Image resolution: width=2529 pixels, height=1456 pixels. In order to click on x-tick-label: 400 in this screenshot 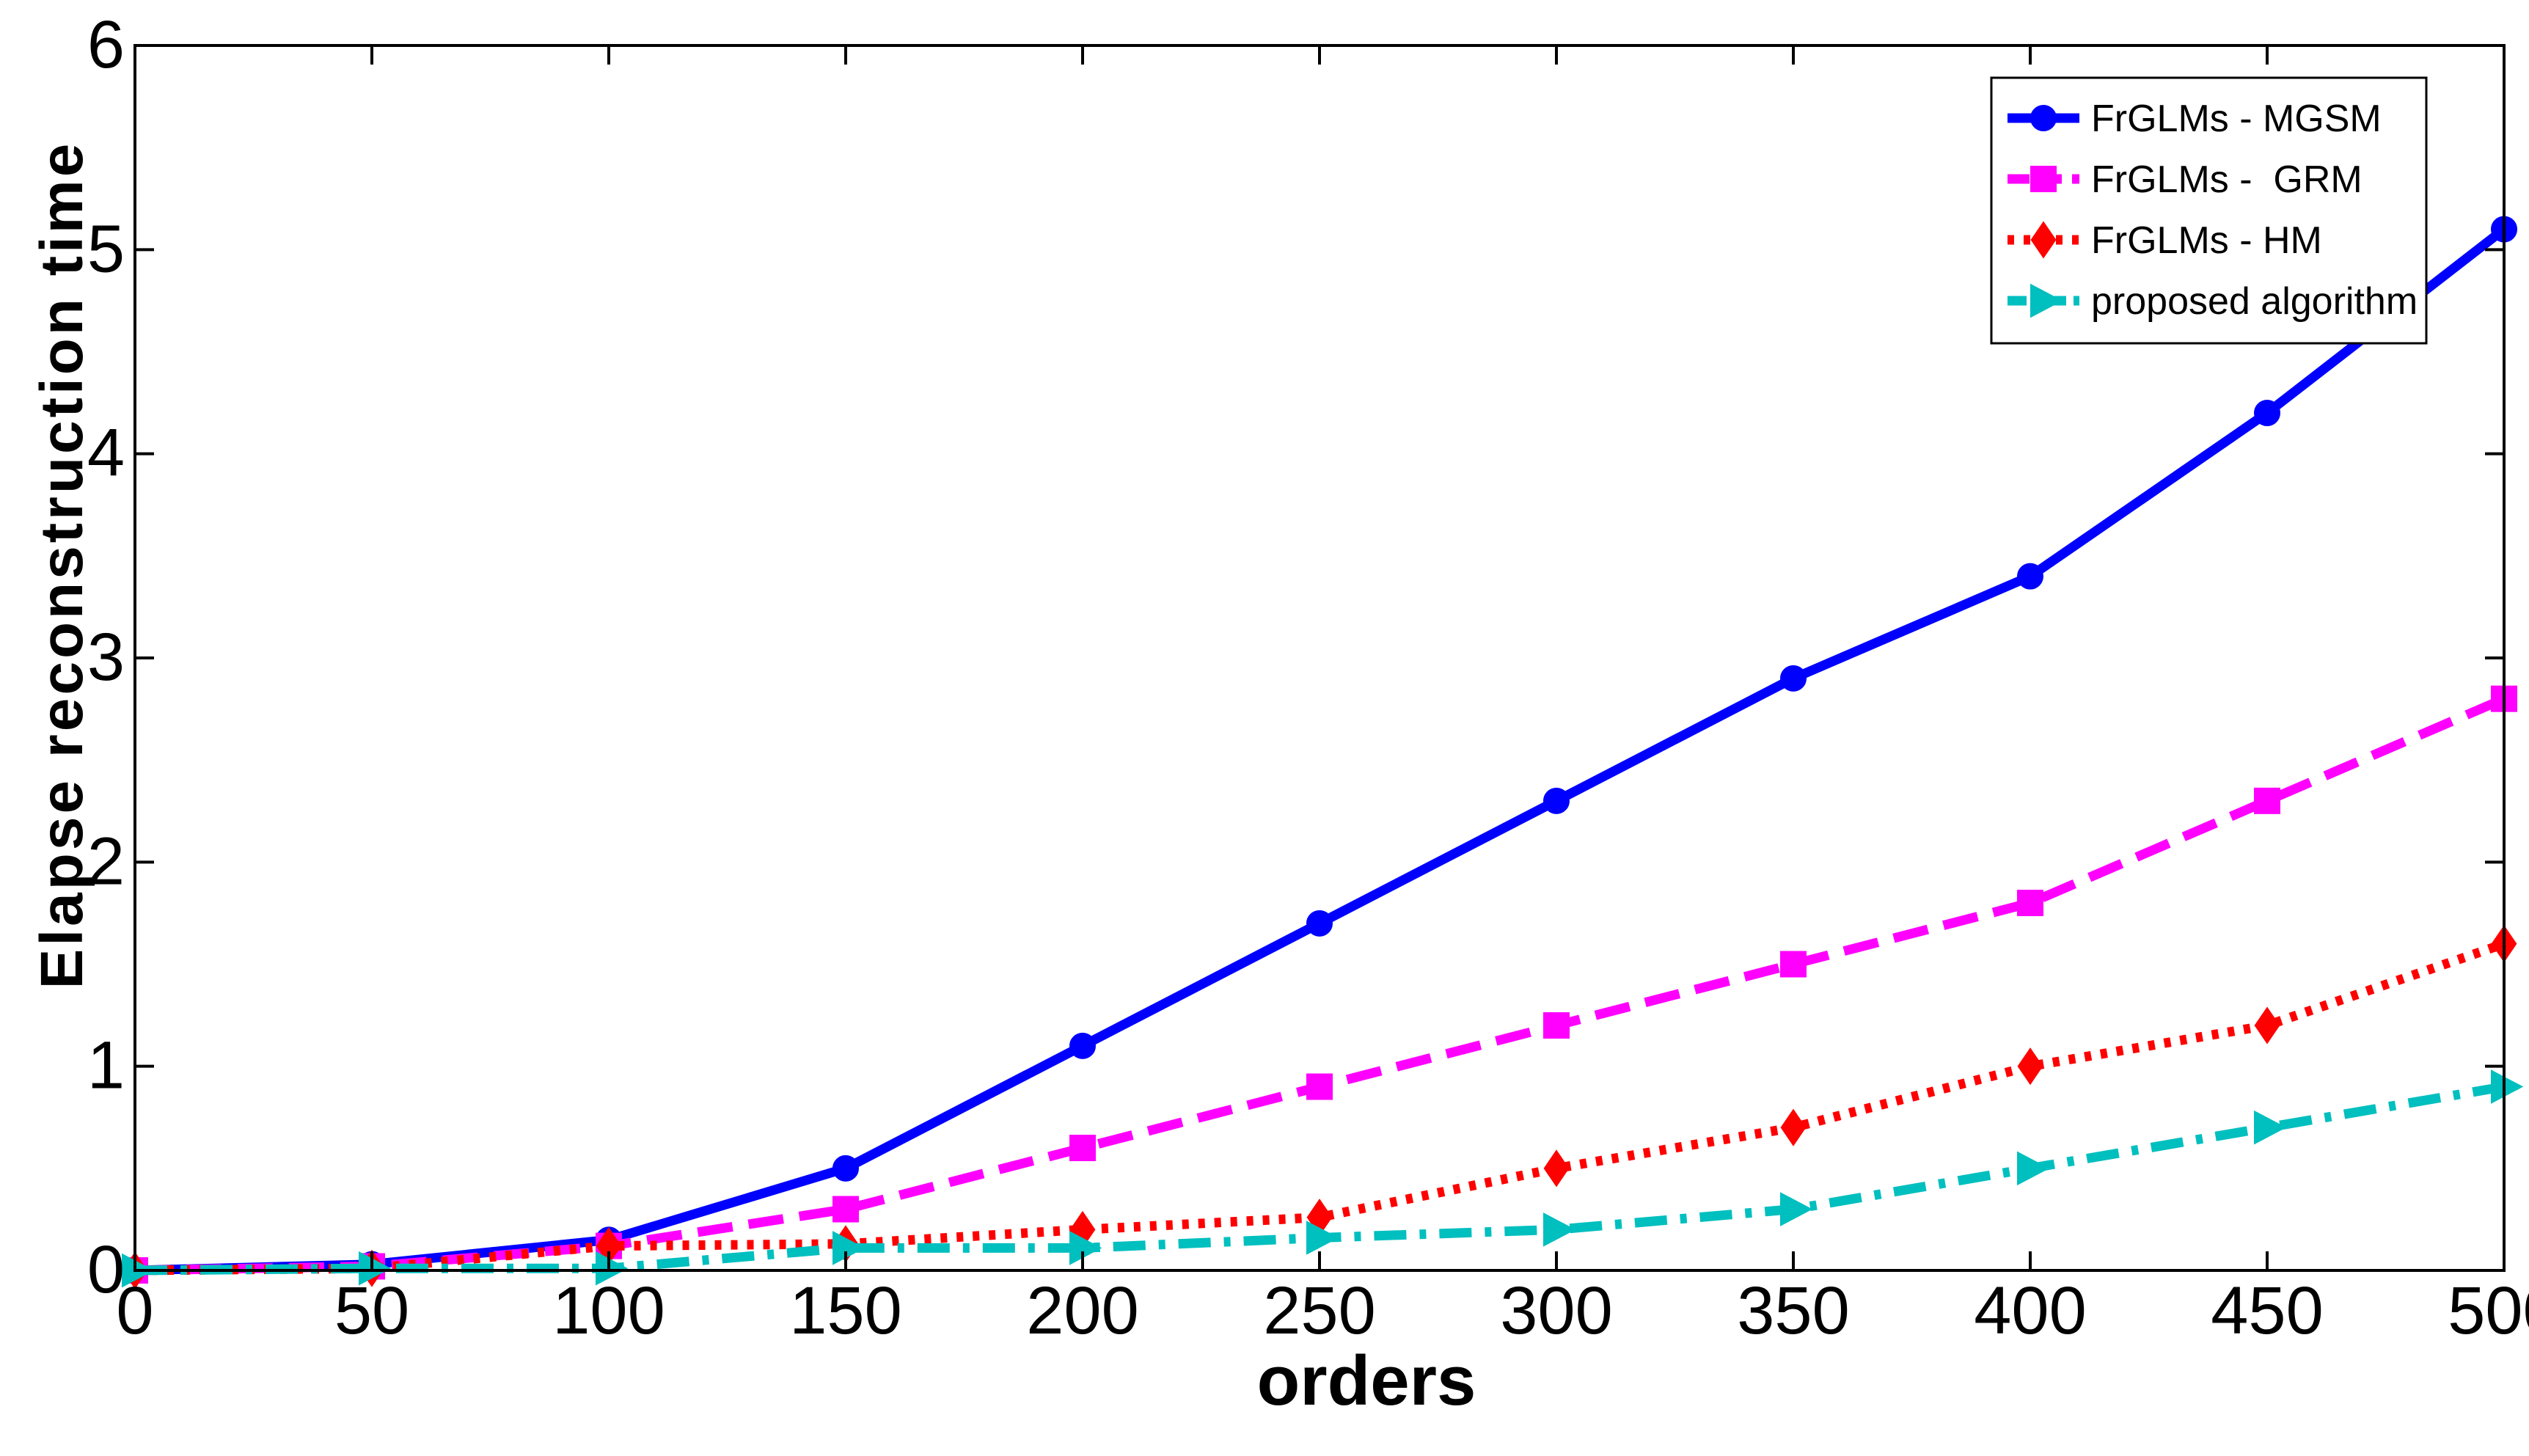, I will do `click(2030, 1311)`.